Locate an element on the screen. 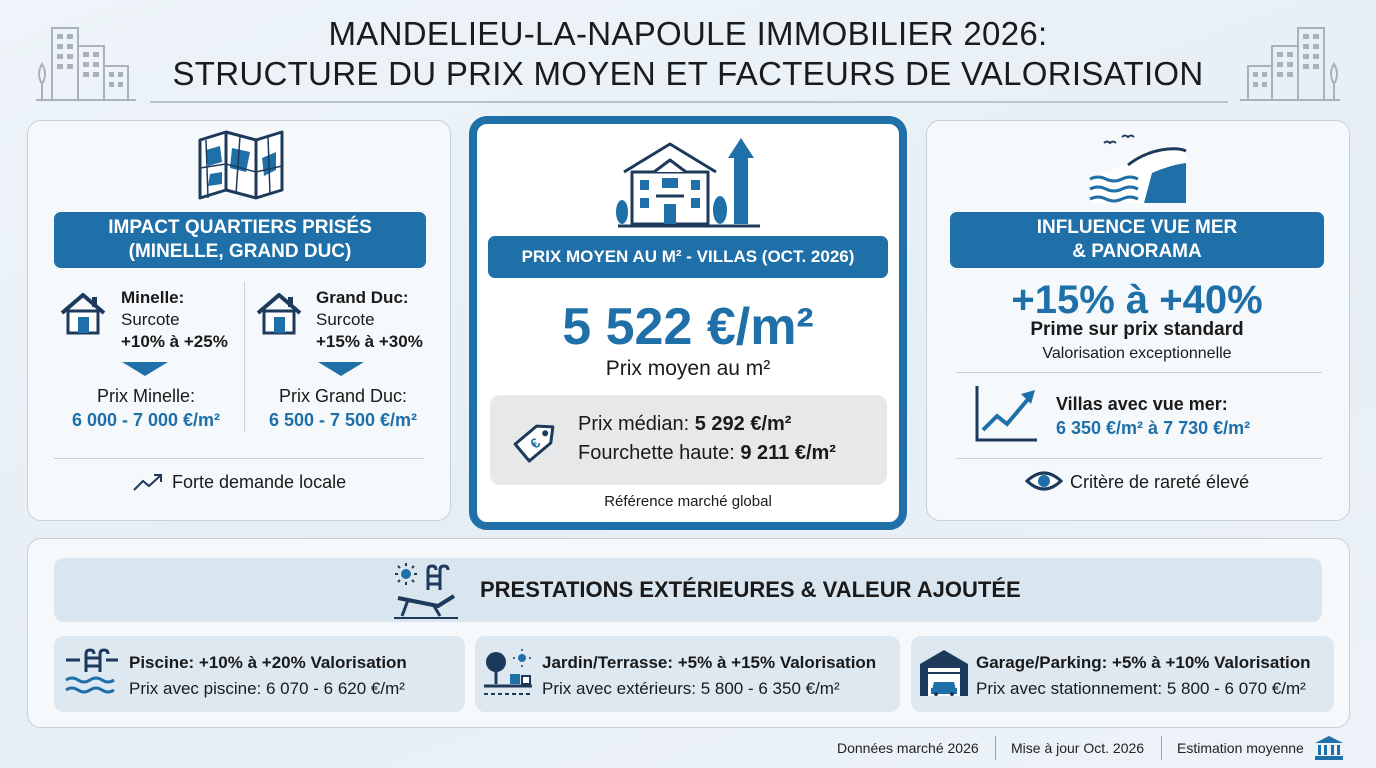  garage-icon is located at coordinates (944, 673).